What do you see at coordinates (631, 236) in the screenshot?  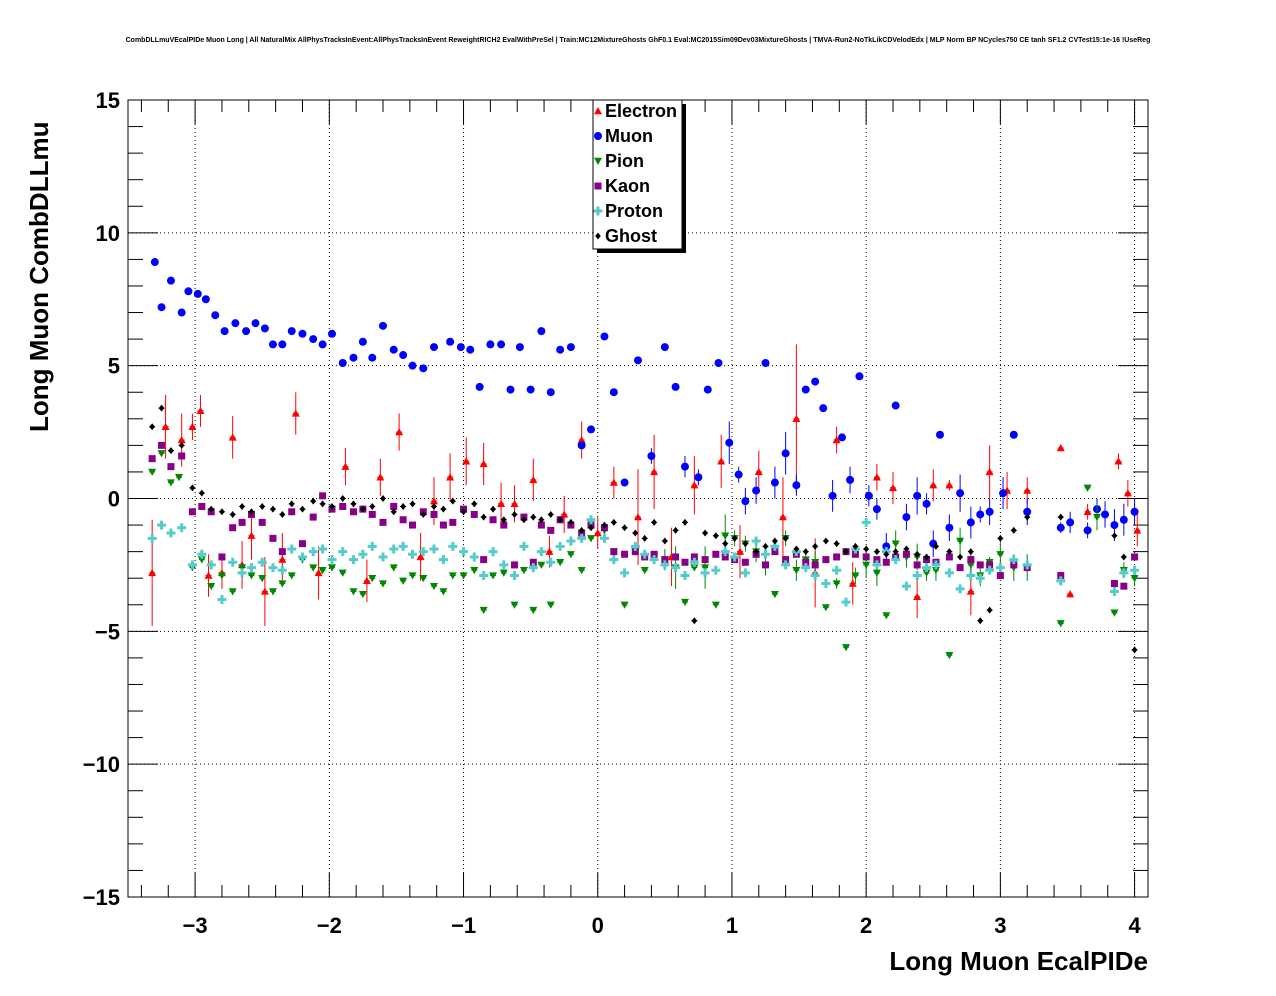 I see `legend-label: Ghost` at bounding box center [631, 236].